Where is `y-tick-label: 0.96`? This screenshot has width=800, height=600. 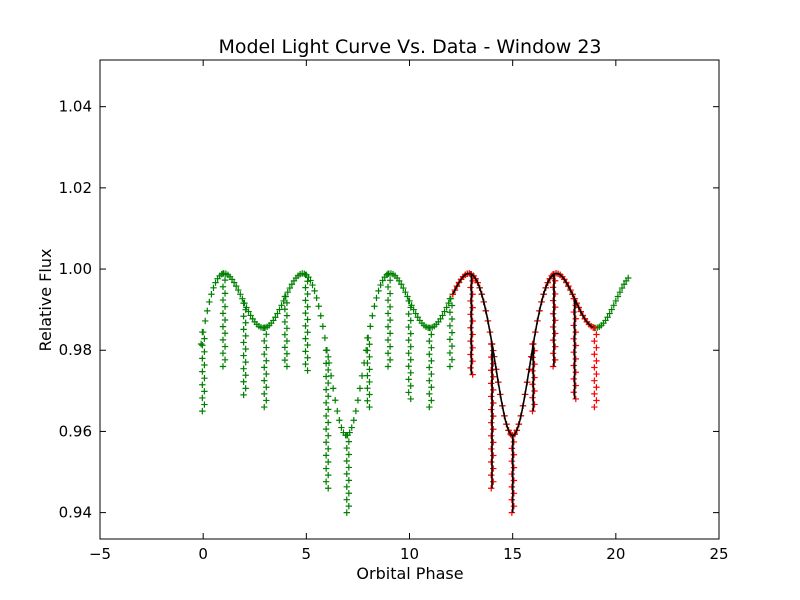
y-tick-label: 0.96 is located at coordinates (75, 431).